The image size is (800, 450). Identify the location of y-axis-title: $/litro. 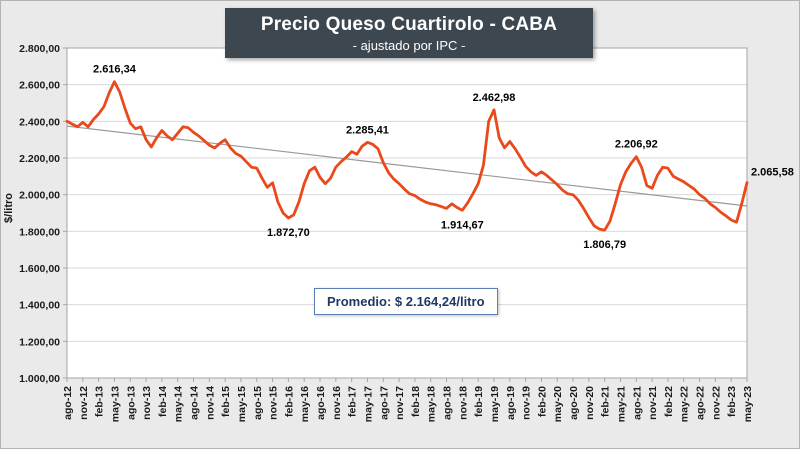
(9, 208).